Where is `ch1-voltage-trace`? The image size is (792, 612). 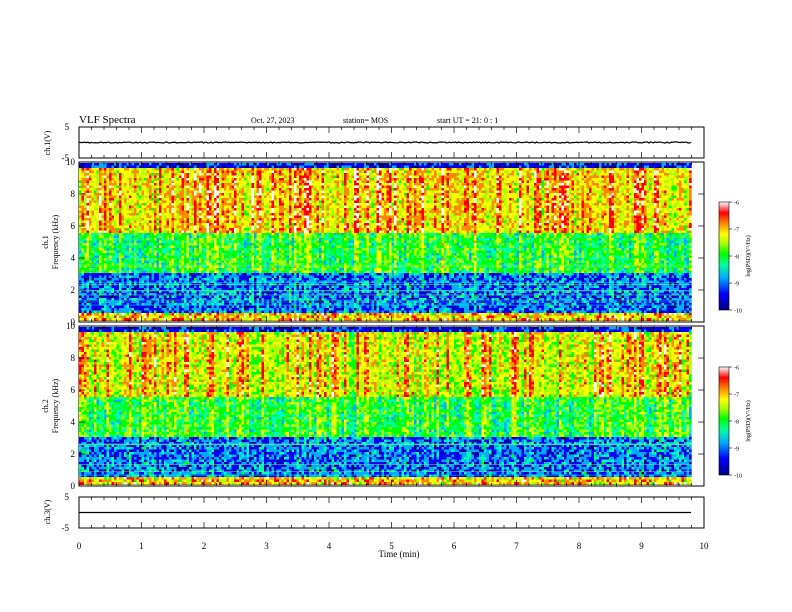
ch1-voltage-trace is located at coordinates (385, 142).